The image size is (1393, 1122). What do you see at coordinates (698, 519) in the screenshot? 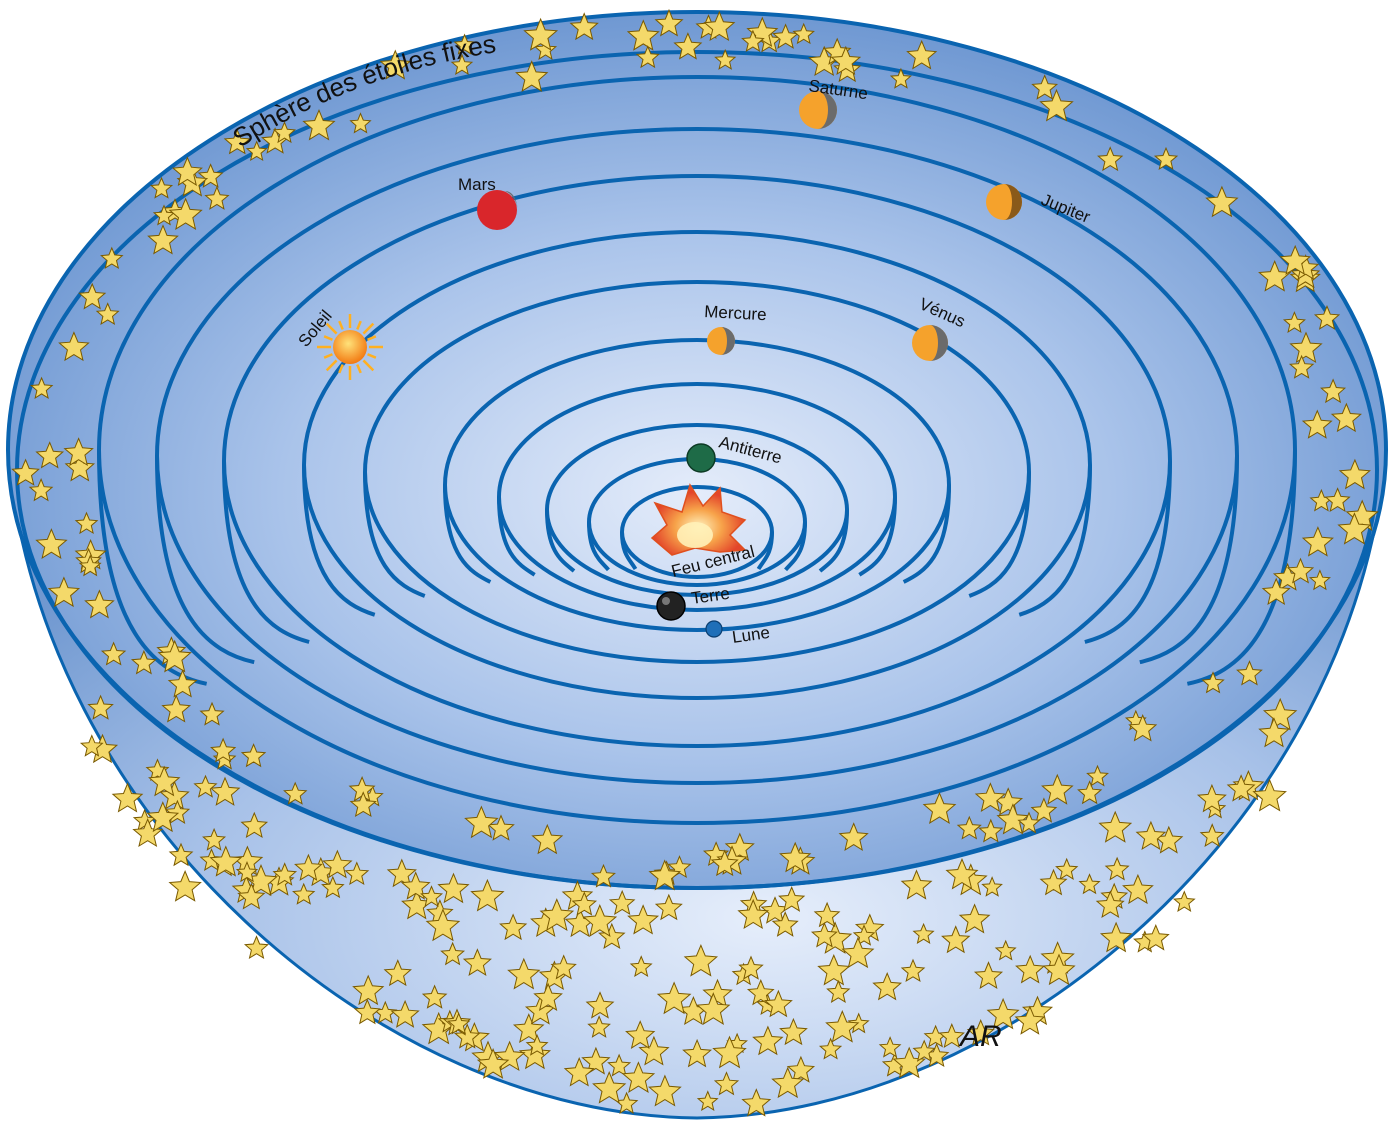
I see `central-fire-icon` at bounding box center [698, 519].